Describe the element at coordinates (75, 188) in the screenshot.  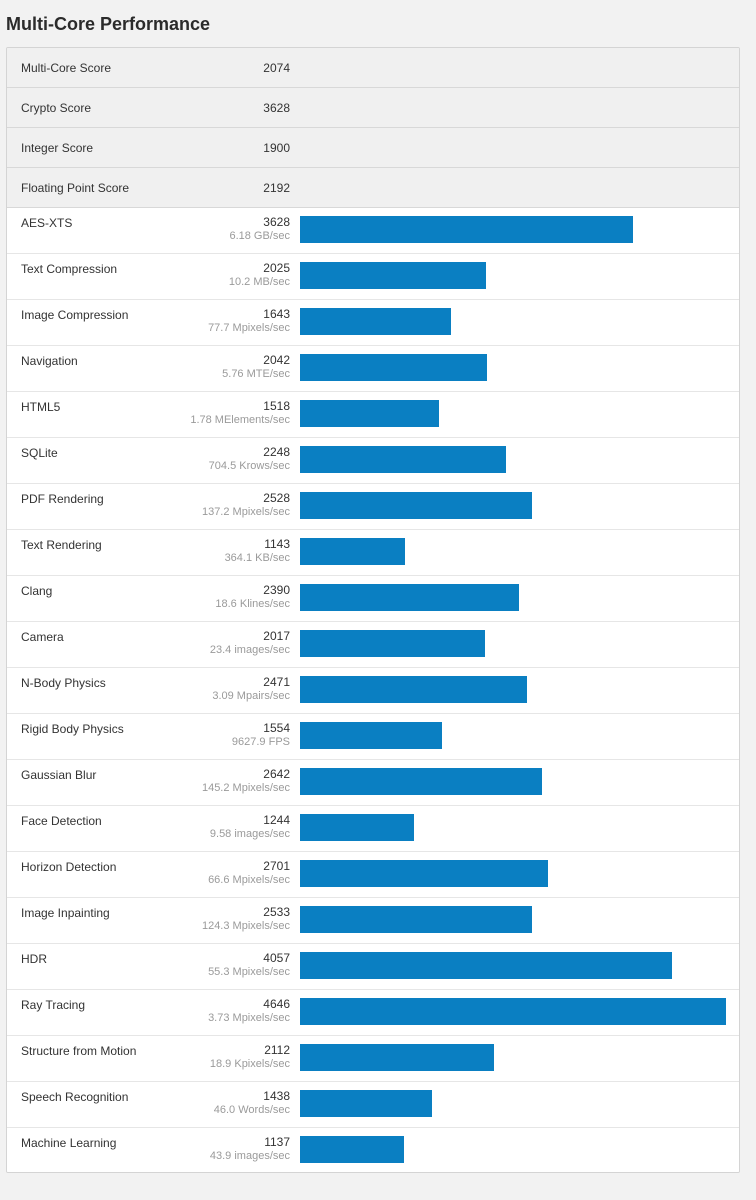
I see `summary-label: Floating Point Score` at that location.